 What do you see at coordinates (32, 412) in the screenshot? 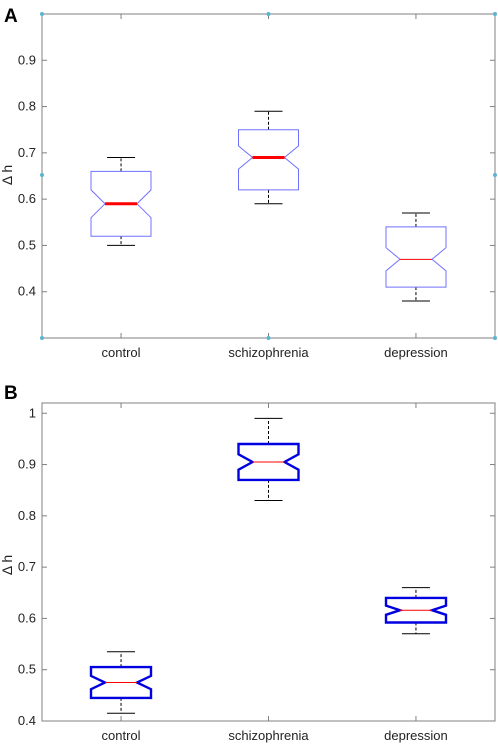
I see `y-tick-label: 1` at bounding box center [32, 412].